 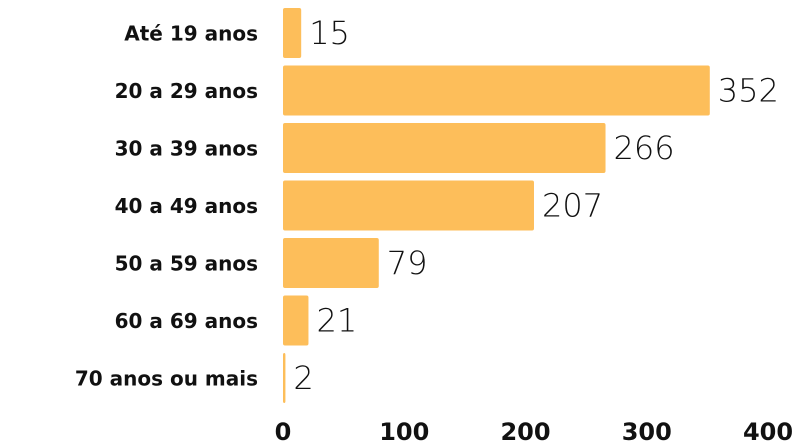 I want to click on value-label: 352, so click(x=748, y=91).